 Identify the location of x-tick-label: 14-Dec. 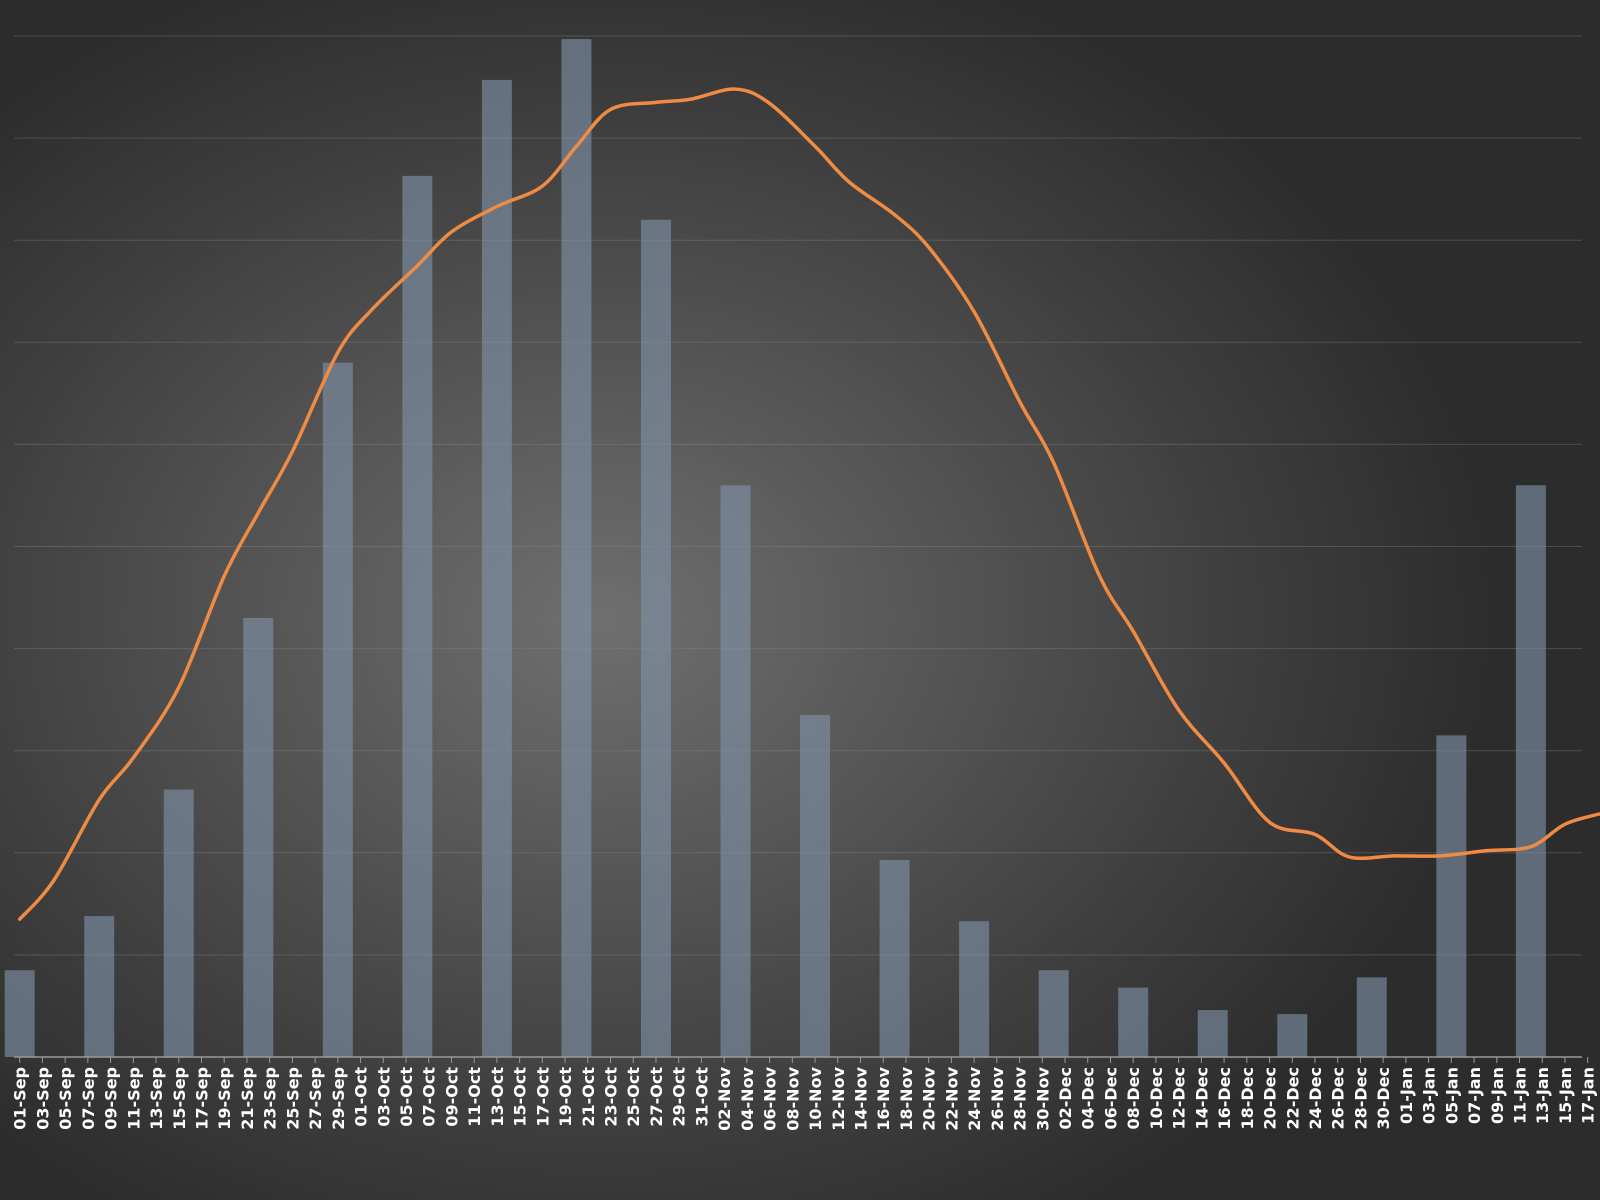
(1201, 1098).